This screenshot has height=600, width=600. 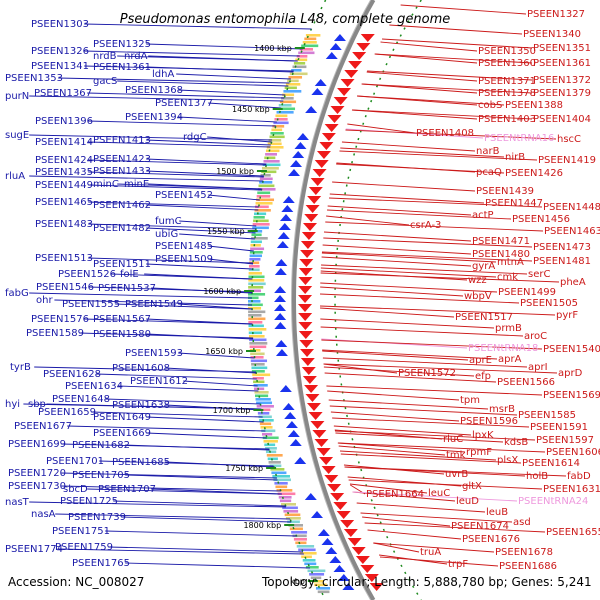 I want to click on right-gene-label: uvrB, so click(x=456, y=474).